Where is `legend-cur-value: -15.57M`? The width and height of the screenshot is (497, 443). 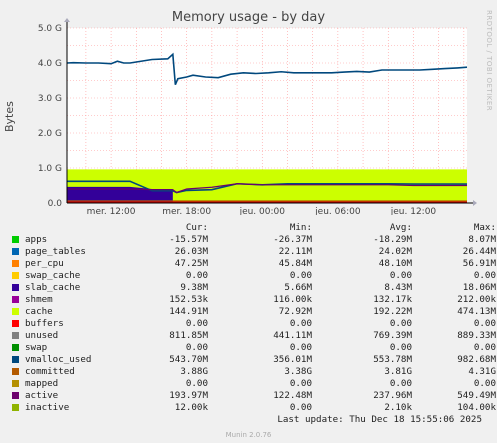
legend-cur-value: -15.57M is located at coordinates (188, 239).